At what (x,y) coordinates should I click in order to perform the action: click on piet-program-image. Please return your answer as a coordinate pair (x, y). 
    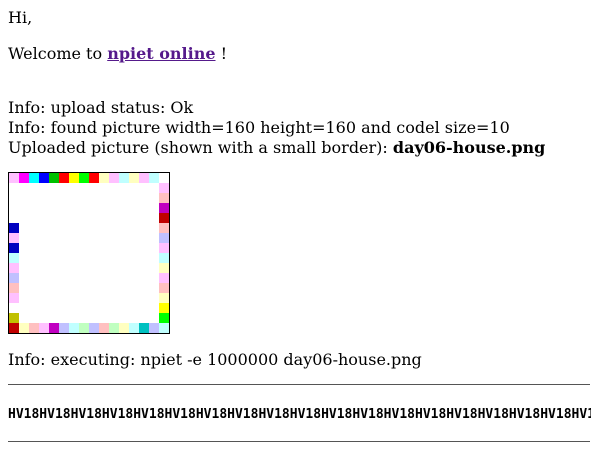
    Looking at the image, I should click on (89, 253).